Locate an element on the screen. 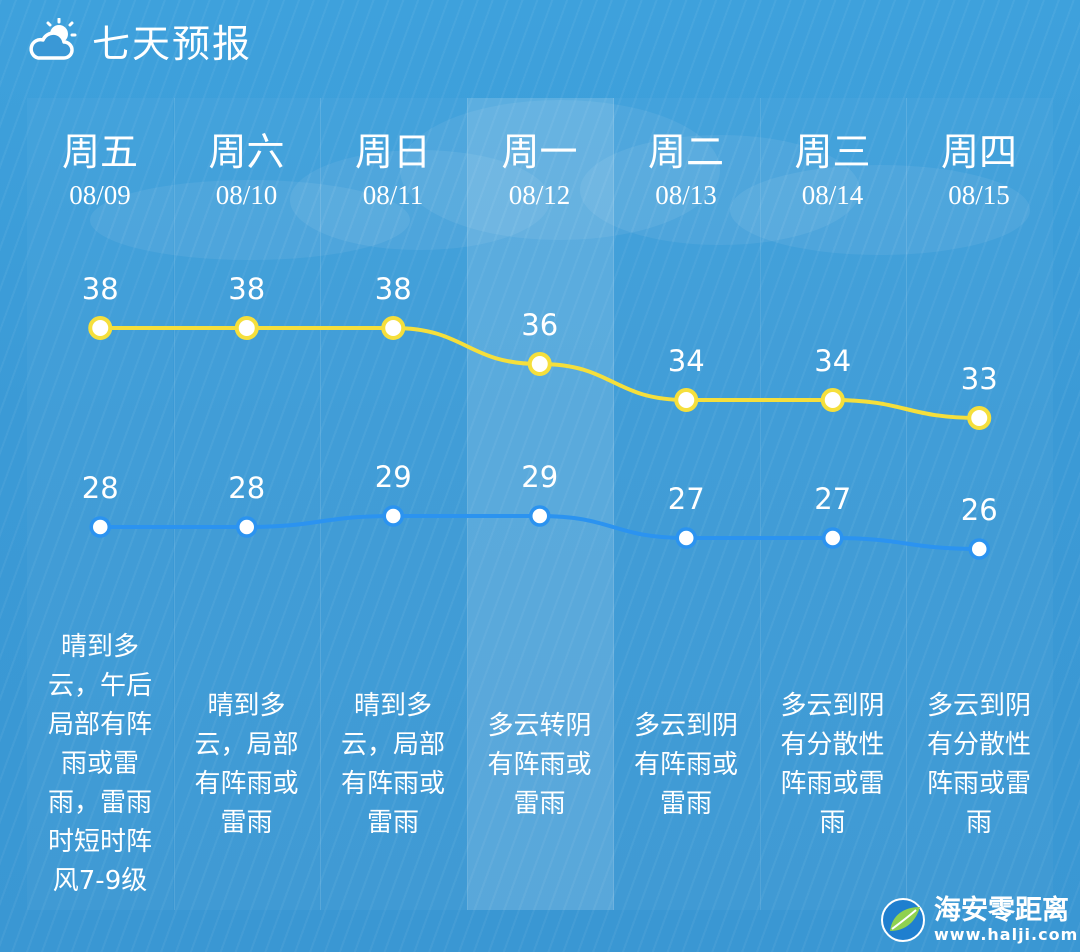  description-line: 风7-9级 is located at coordinates (100, 881).